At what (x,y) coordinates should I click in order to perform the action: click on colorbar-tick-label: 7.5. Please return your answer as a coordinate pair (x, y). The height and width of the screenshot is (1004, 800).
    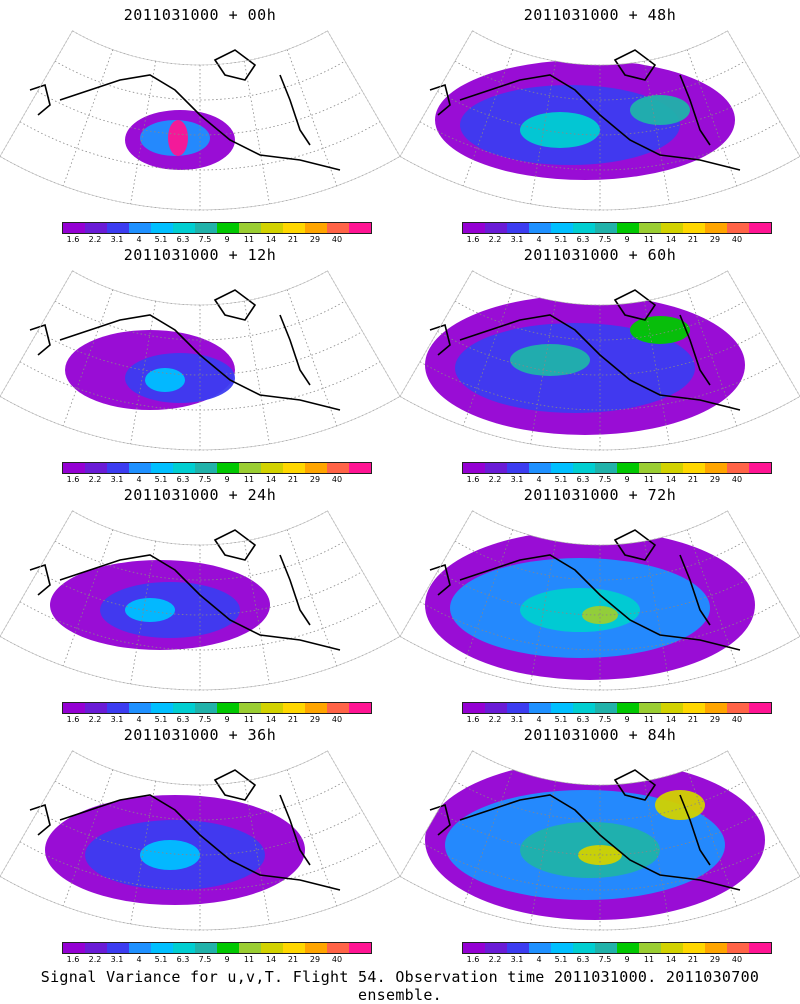
    Looking at the image, I should click on (605, 959).